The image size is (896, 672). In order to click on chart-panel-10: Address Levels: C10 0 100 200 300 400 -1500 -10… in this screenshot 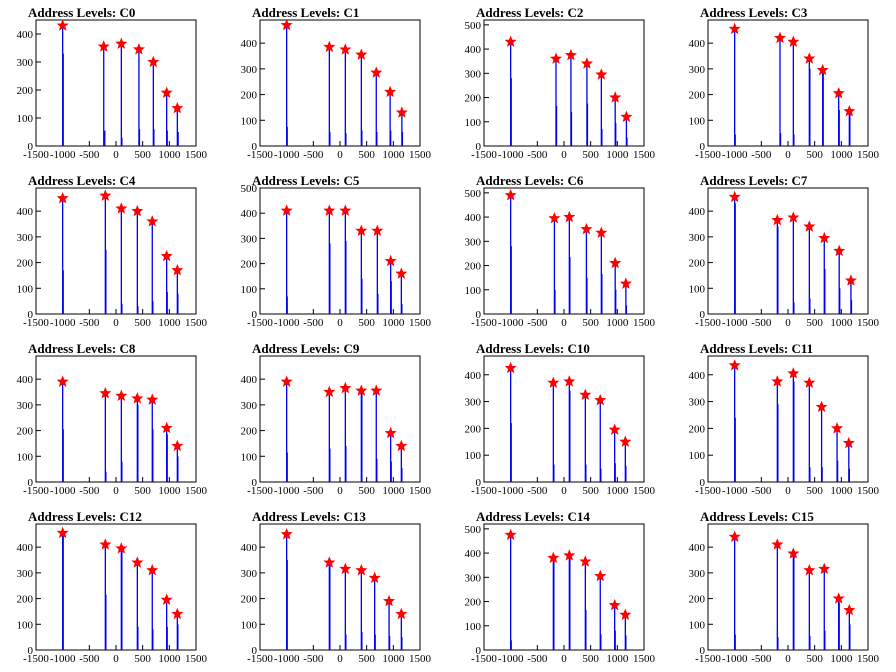, I will do `click(560, 419)`.